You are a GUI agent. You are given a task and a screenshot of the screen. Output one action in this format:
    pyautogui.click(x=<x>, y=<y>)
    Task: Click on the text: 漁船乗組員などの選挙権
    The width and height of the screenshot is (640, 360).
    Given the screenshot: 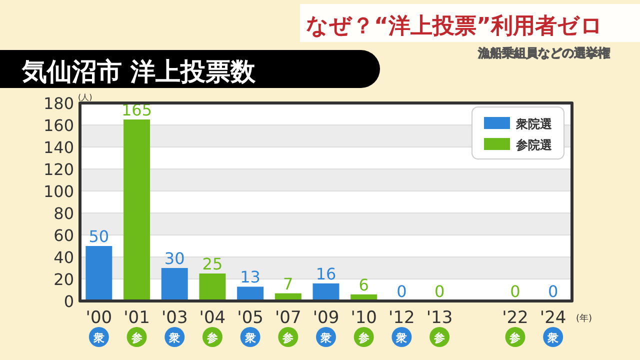 What is the action you would take?
    pyautogui.click(x=543, y=53)
    